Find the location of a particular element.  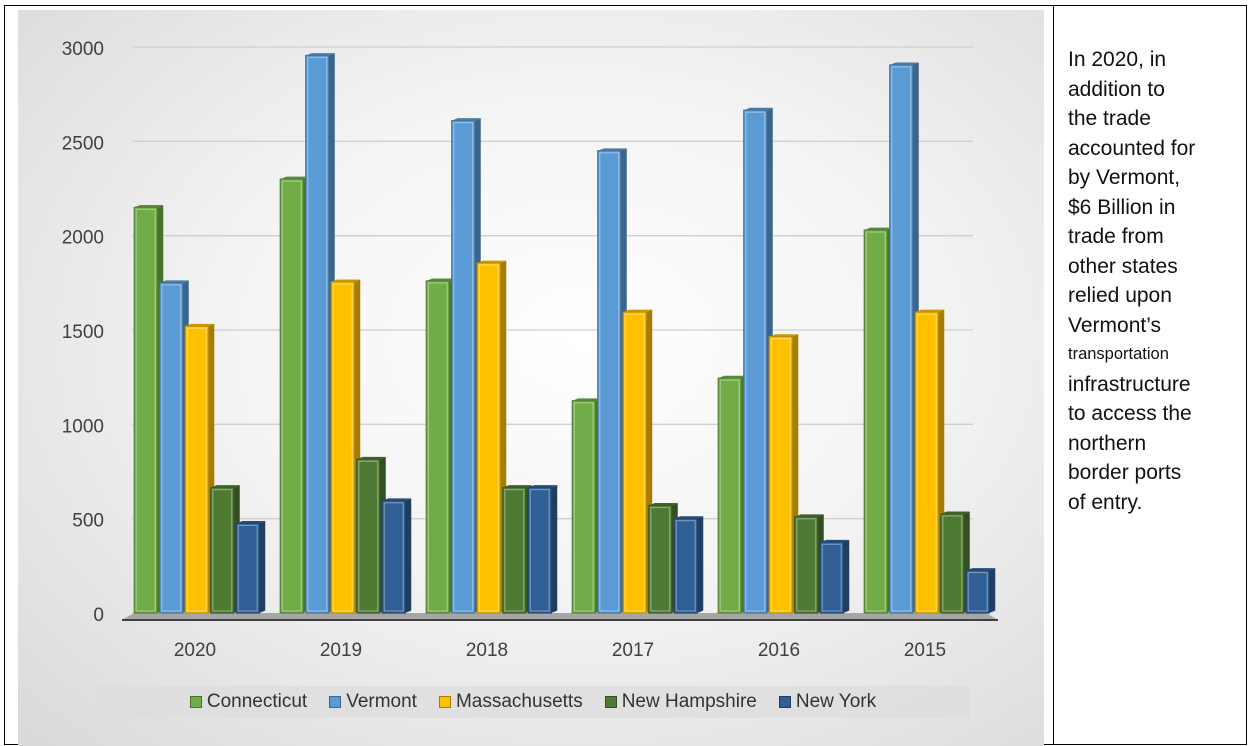

side-note-line: addition to is located at coordinates (1116, 89).